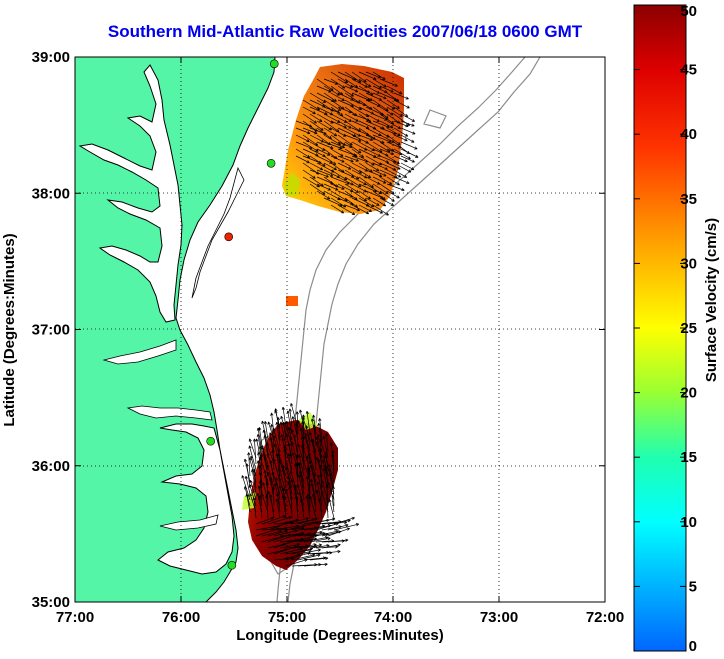 The width and height of the screenshot is (724, 659). What do you see at coordinates (688, 457) in the screenshot?
I see `colorbar-tick-label: 15` at bounding box center [688, 457].